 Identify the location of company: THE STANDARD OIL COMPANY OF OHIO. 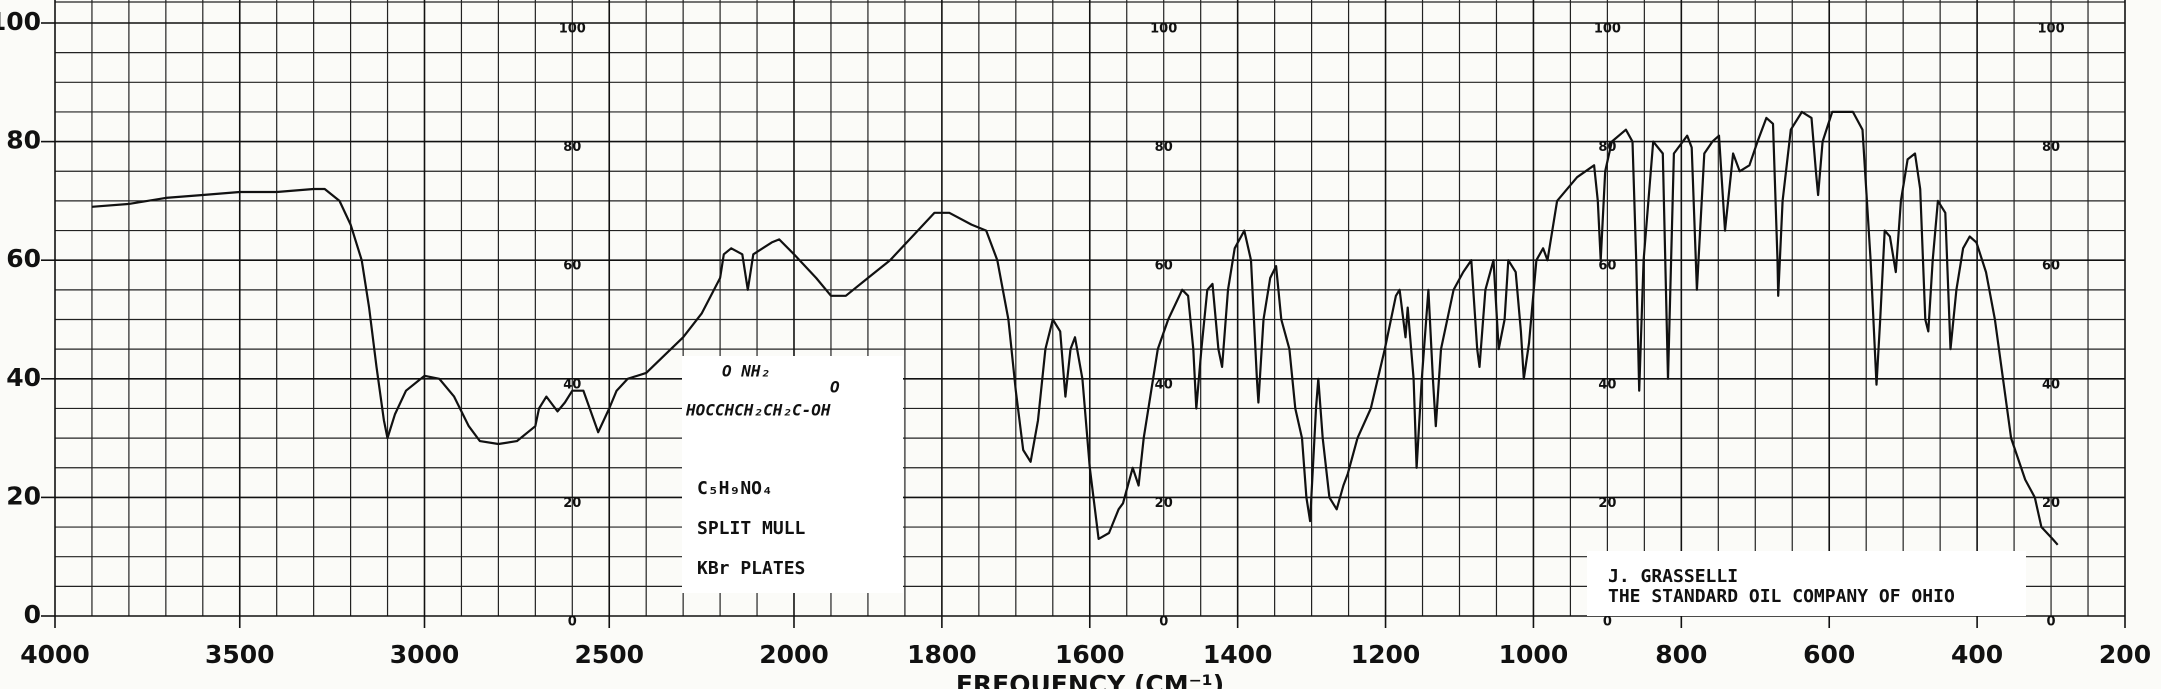
(1781, 596).